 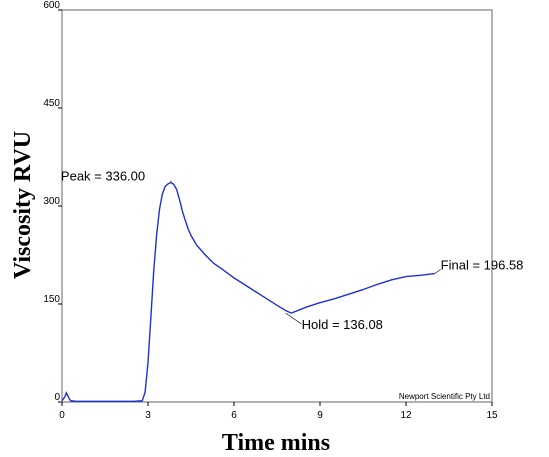 What do you see at coordinates (482, 265) in the screenshot?
I see `annotation-label: Final = 196.58` at bounding box center [482, 265].